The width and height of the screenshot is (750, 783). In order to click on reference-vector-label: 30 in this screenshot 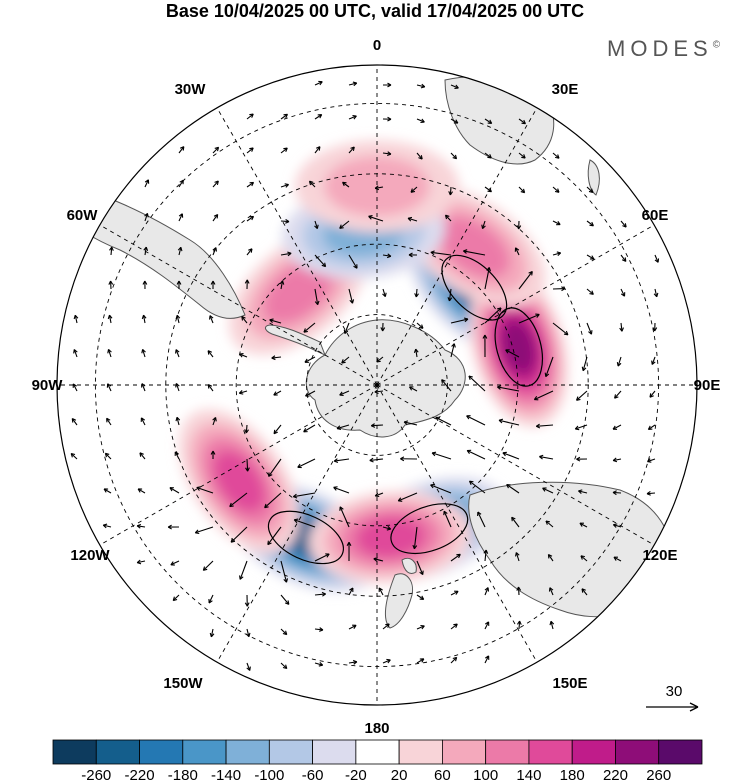, I will do `click(674, 691)`.